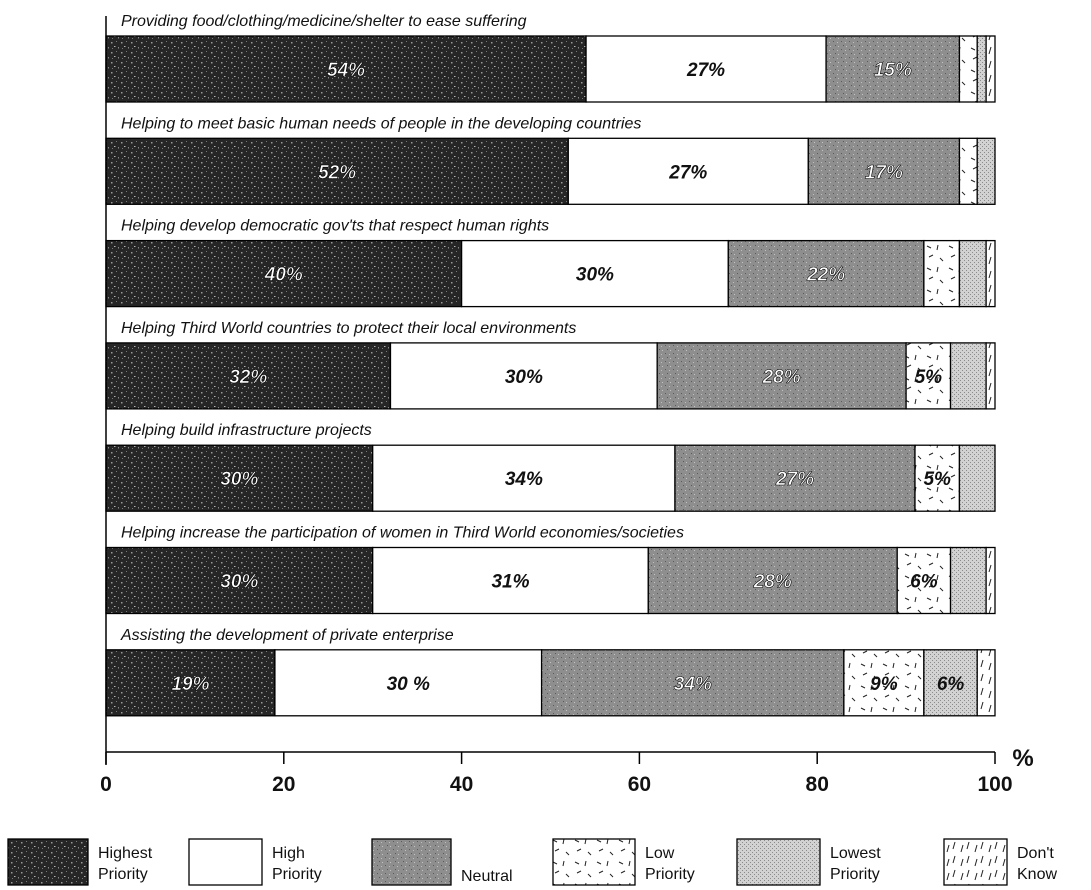 This screenshot has width=1091, height=890. I want to click on tick-label: 100, so click(994, 784).